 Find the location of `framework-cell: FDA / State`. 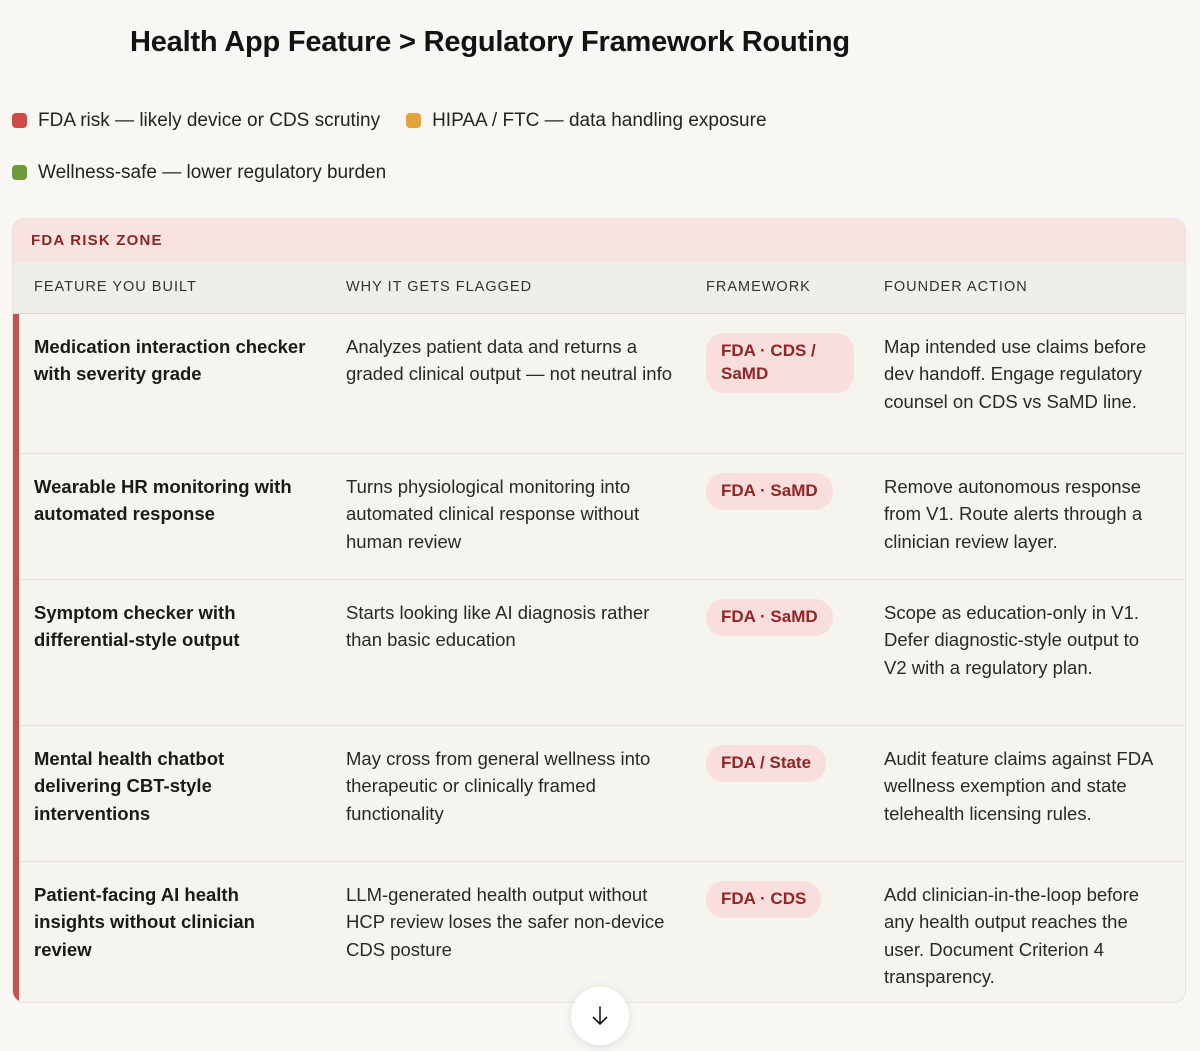

framework-cell: FDA / State is located at coordinates (795, 797).